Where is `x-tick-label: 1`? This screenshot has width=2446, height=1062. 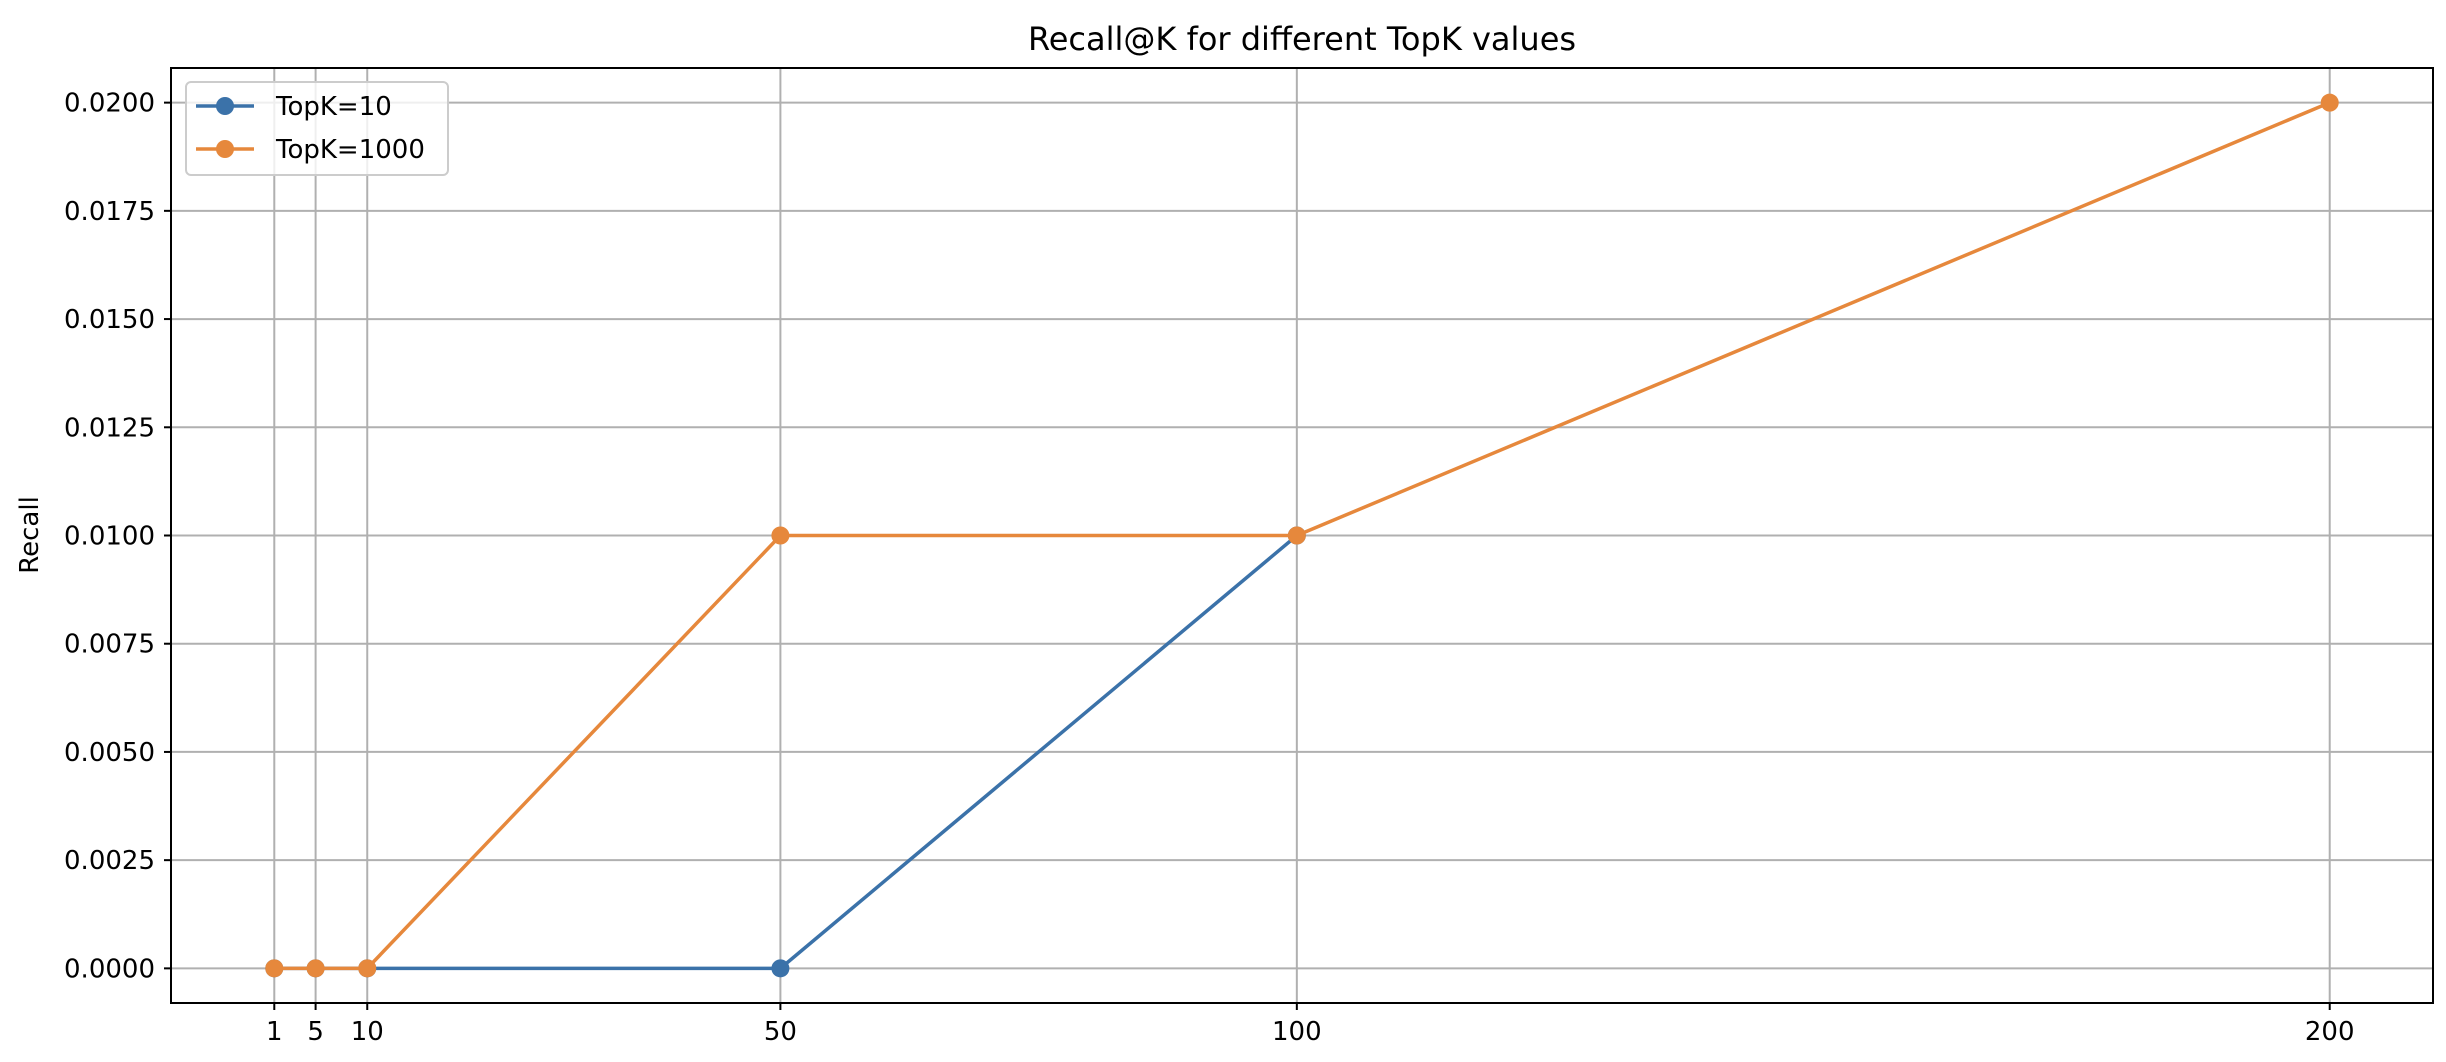 x-tick-label: 1 is located at coordinates (274, 1032).